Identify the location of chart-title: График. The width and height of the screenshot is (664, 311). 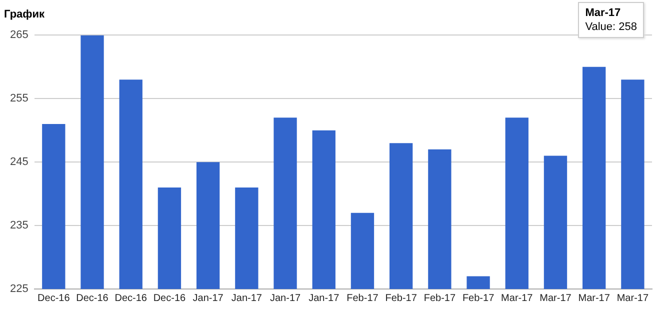
(25, 14).